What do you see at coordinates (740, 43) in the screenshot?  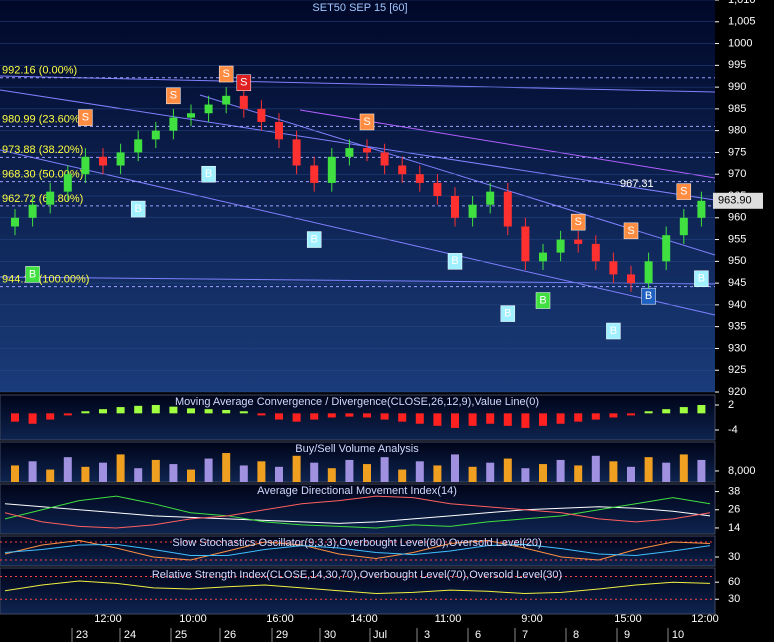 I see `y-tick-label: 1000` at bounding box center [740, 43].